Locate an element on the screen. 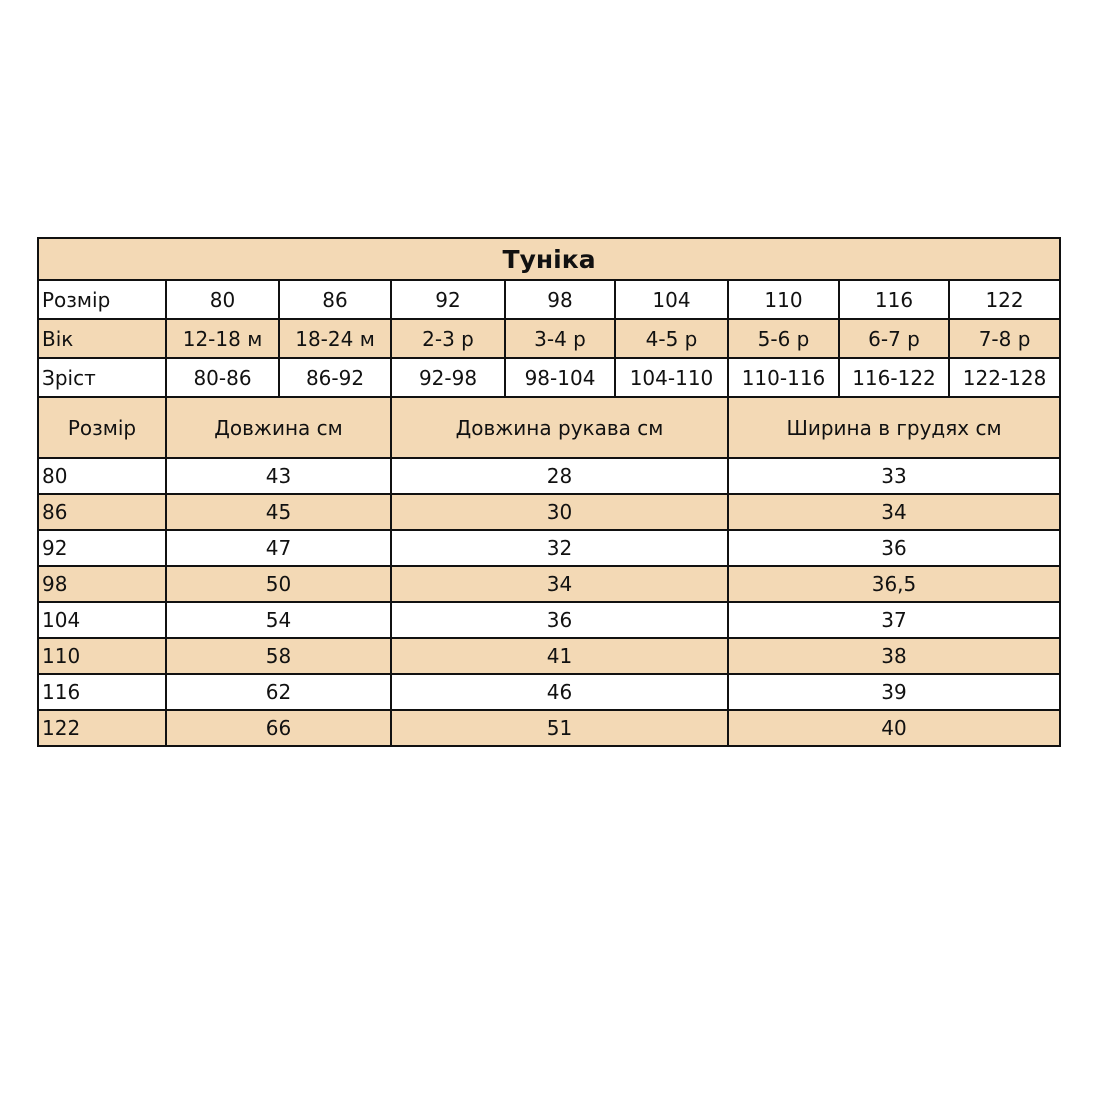 The width and height of the screenshot is (1096, 1096). value-cell: 50 is located at coordinates (278, 584).